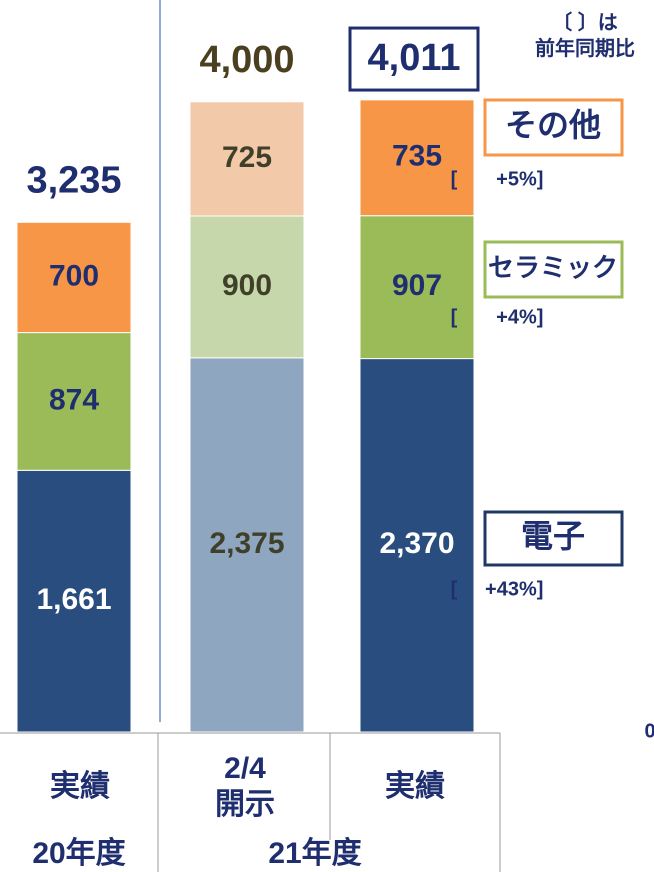  I want to click on legend-change: [ +5%], so click(497, 179).